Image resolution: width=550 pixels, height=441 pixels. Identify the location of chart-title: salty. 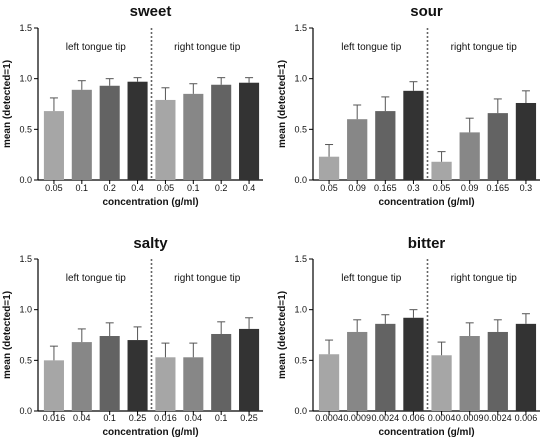
(150, 243).